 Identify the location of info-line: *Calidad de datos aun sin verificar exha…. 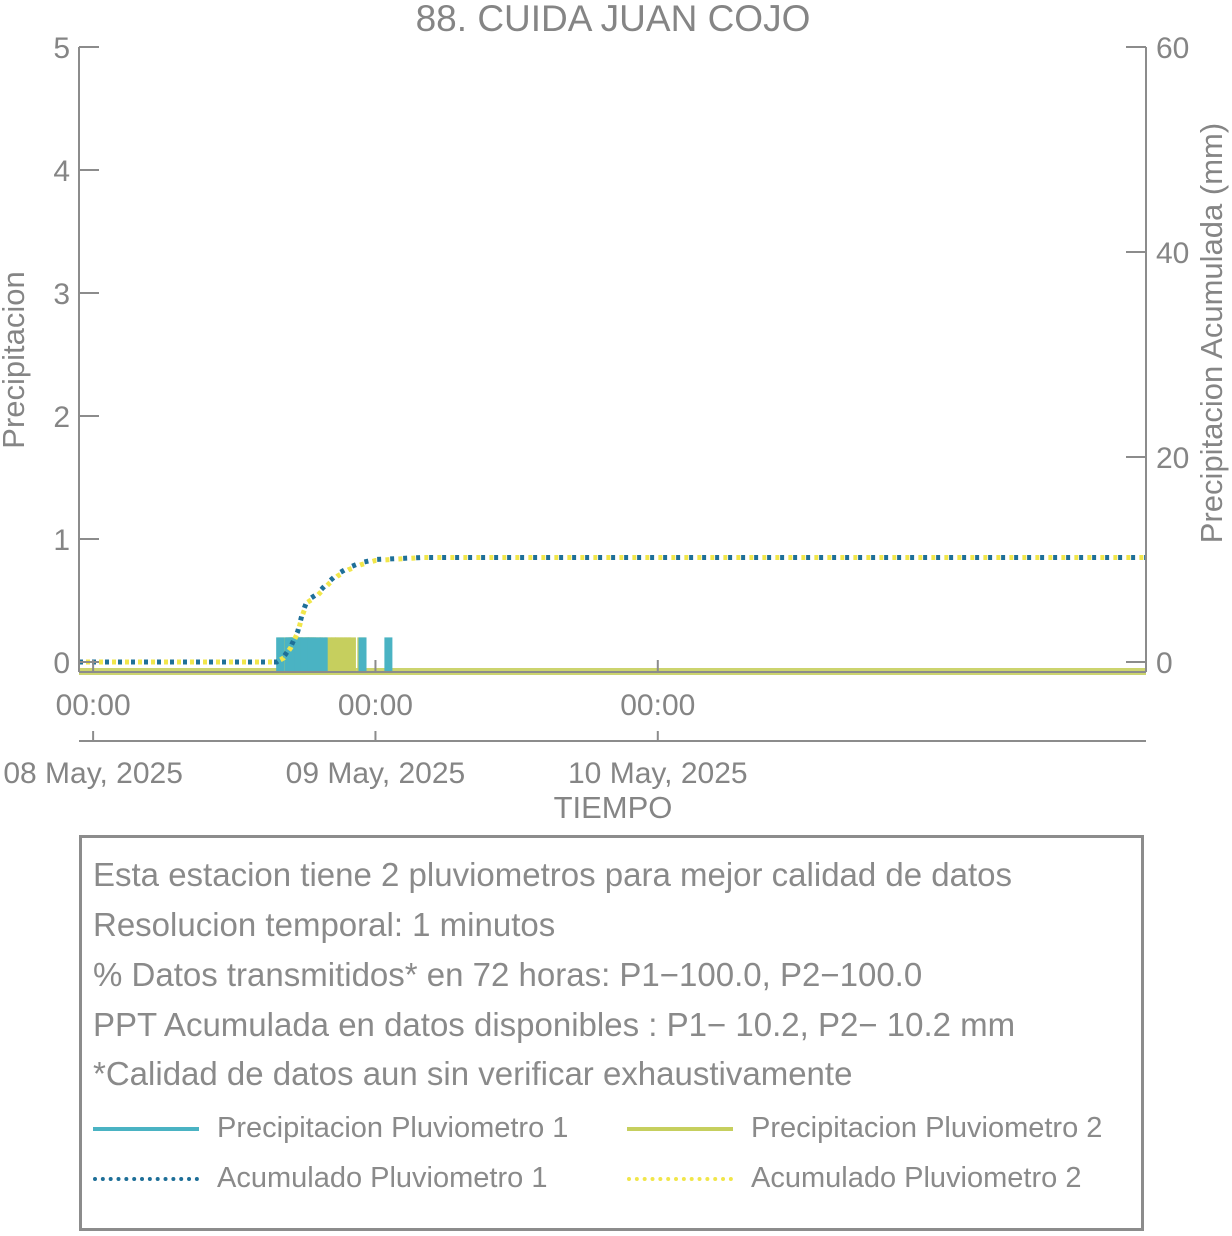
(473, 1073).